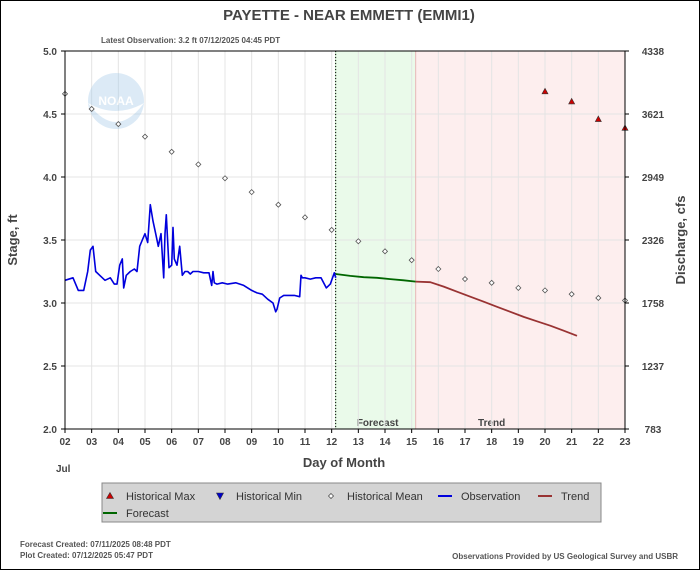  Describe the element at coordinates (545, 442) in the screenshot. I see `x-tick-label: 20` at that location.